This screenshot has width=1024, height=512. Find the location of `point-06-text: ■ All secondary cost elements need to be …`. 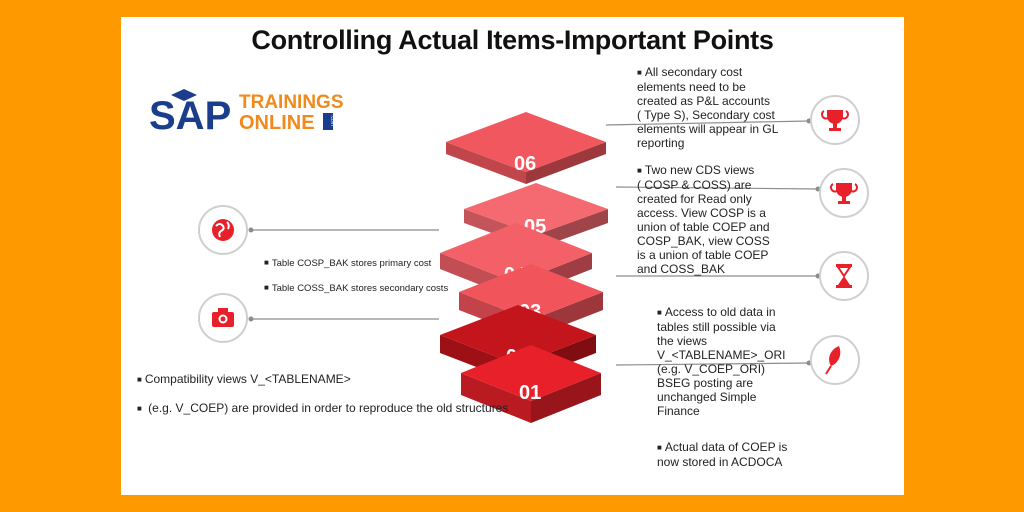

point-06-text: ■ All secondary cost elements need to be … is located at coordinates (708, 107).